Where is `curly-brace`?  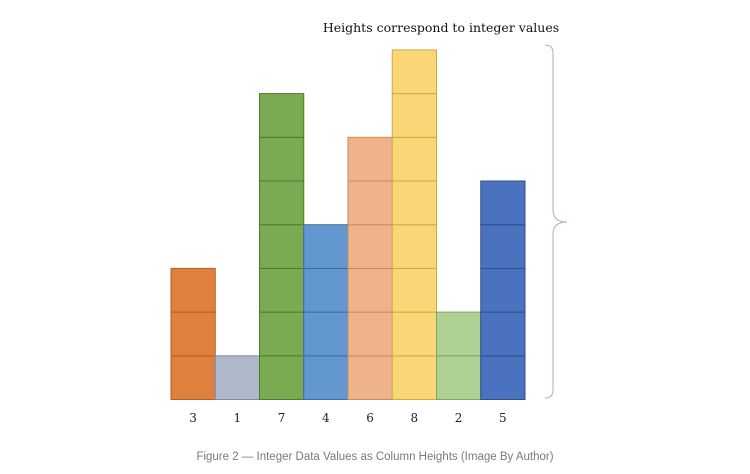 curly-brace is located at coordinates (556, 221).